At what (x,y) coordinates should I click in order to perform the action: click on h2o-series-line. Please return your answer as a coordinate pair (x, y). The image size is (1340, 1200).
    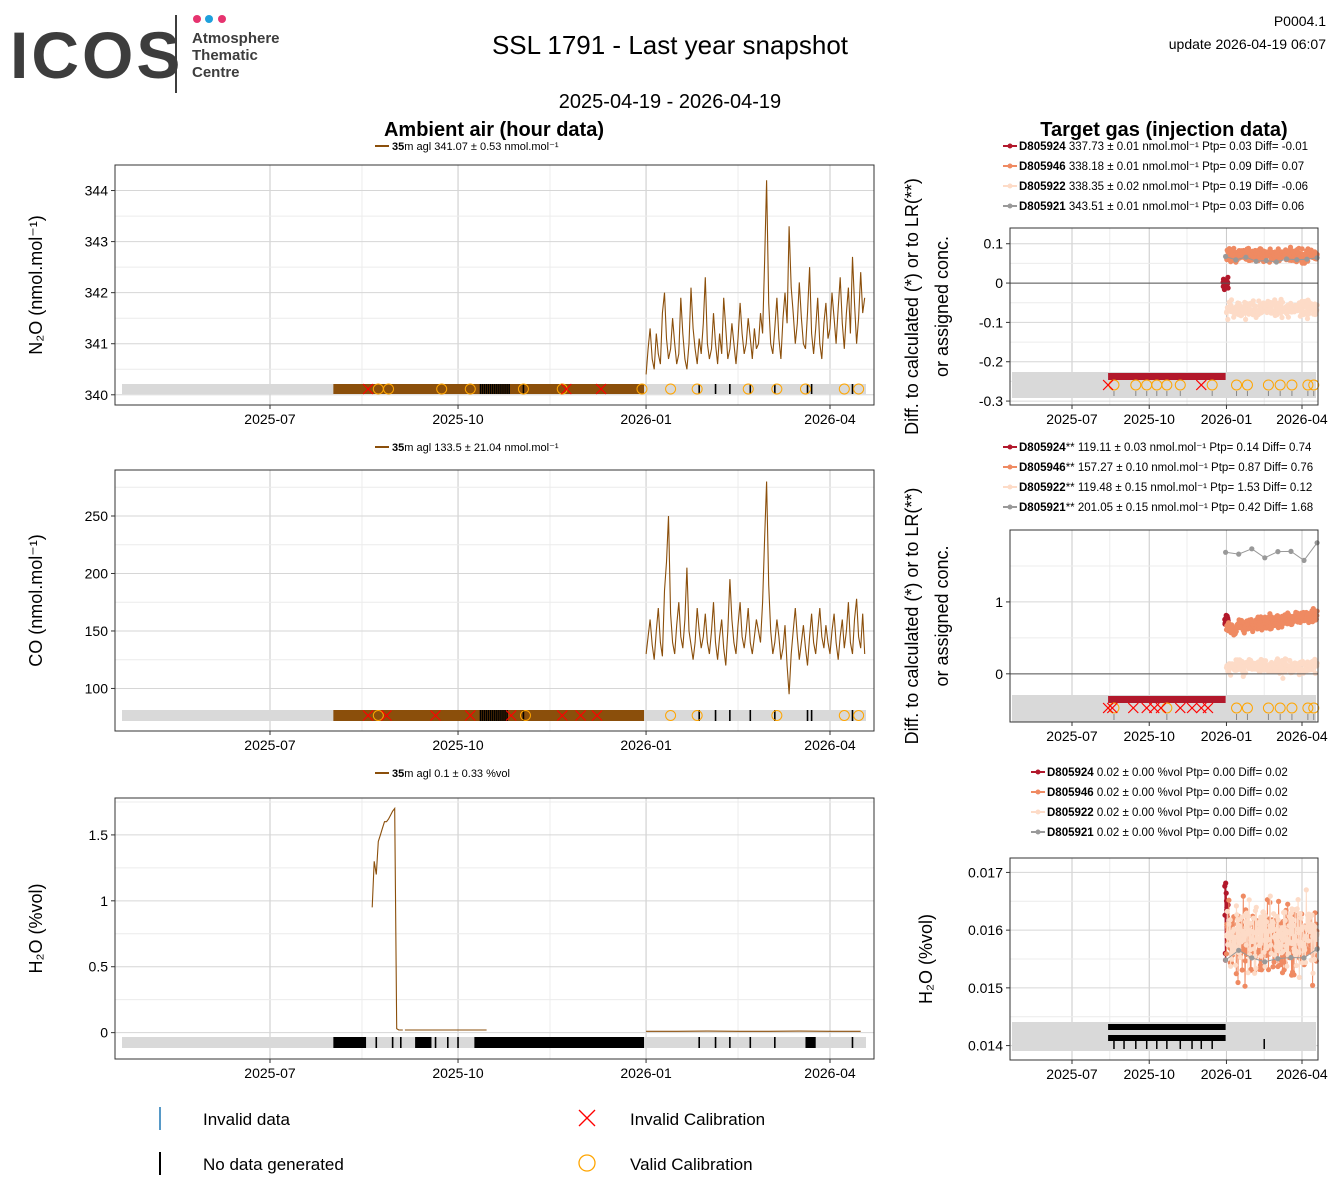
    Looking at the image, I should click on (387, 918).